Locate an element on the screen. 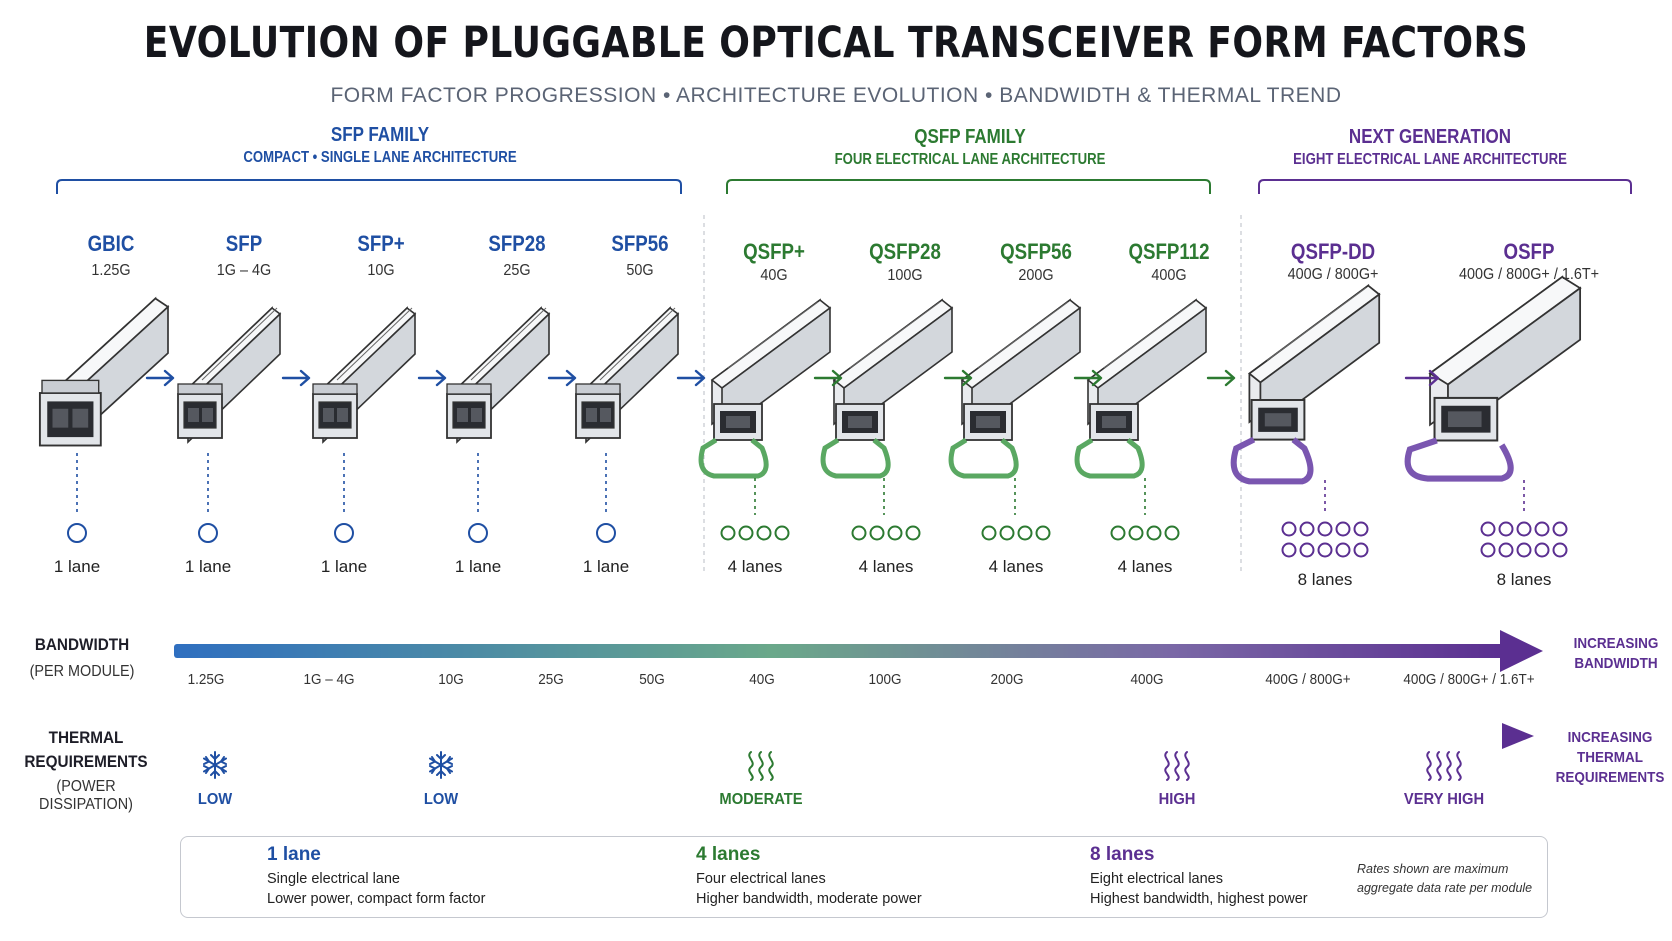 The image size is (1672, 941). module-rate-sfp: 1G – 4G is located at coordinates (244, 270).